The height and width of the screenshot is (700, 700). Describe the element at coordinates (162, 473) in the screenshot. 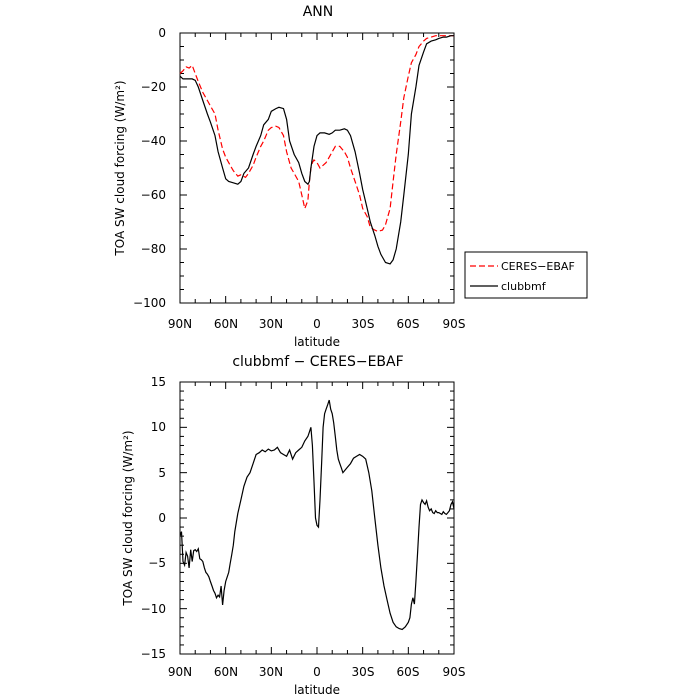

I see `bottom-y-tick-label: 5` at that location.